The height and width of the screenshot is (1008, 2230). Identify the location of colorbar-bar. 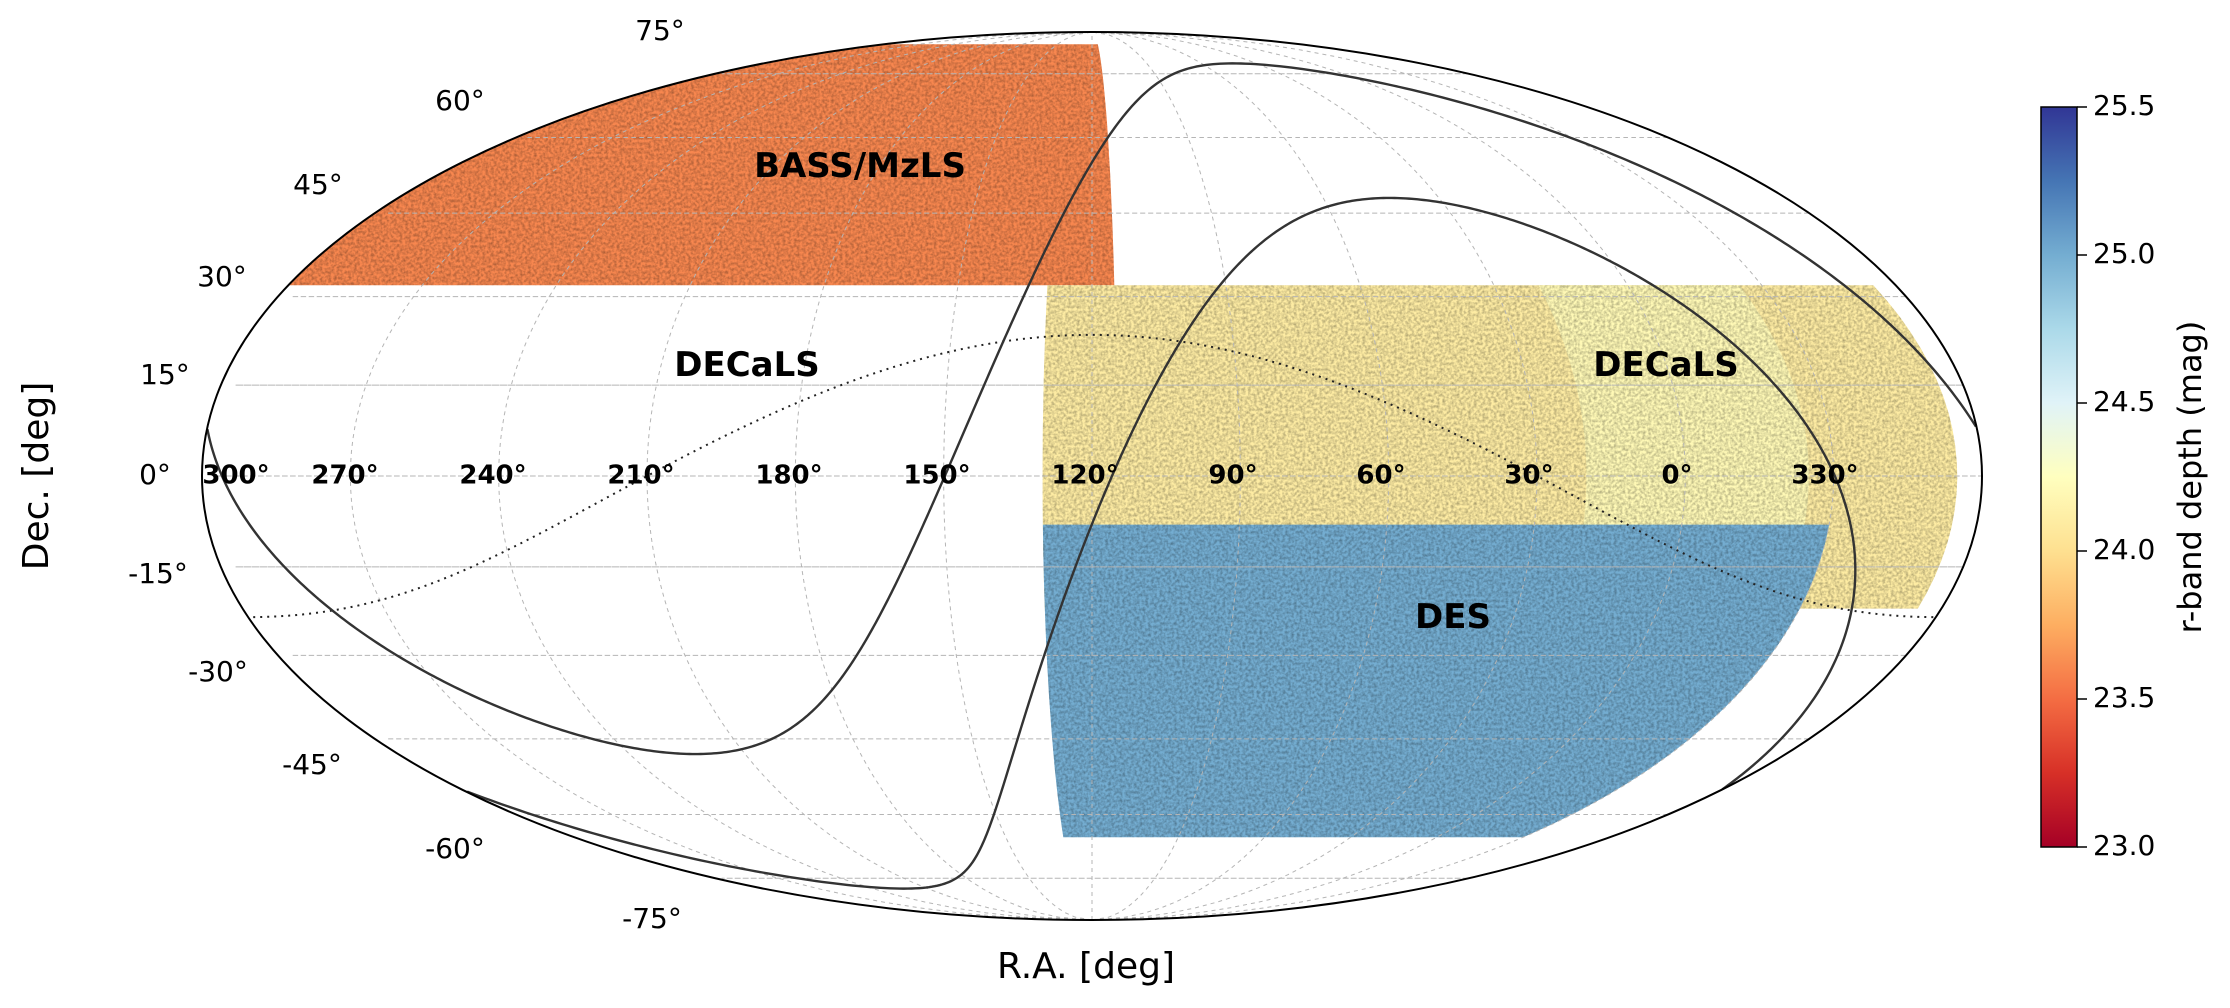
(2059, 477).